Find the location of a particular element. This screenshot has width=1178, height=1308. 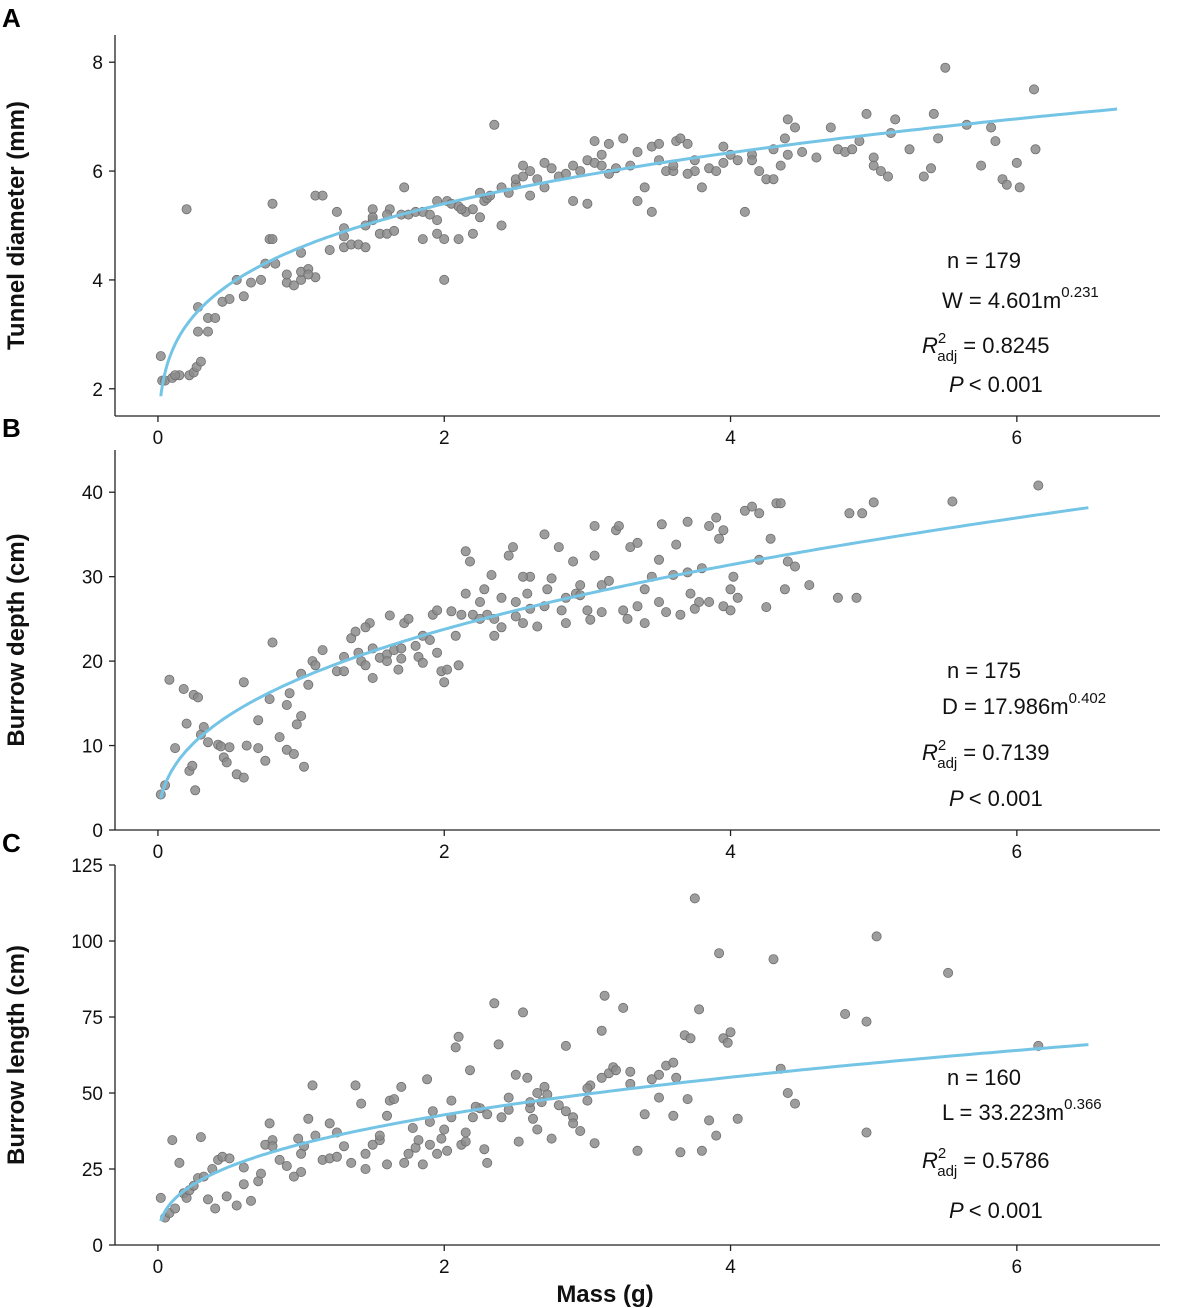

y-axis-title: Burrow depth (cm) is located at coordinates (16, 639).